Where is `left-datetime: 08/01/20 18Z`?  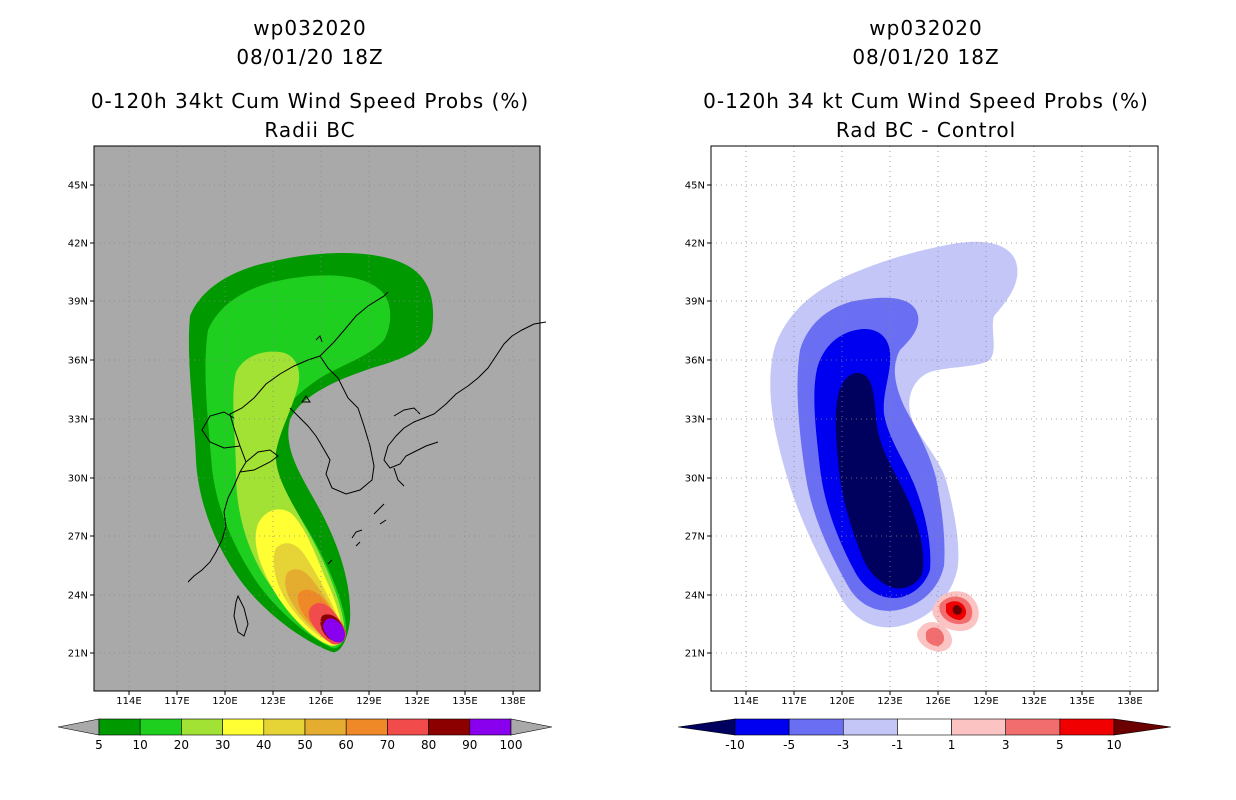
left-datetime: 08/01/20 18Z is located at coordinates (310, 57).